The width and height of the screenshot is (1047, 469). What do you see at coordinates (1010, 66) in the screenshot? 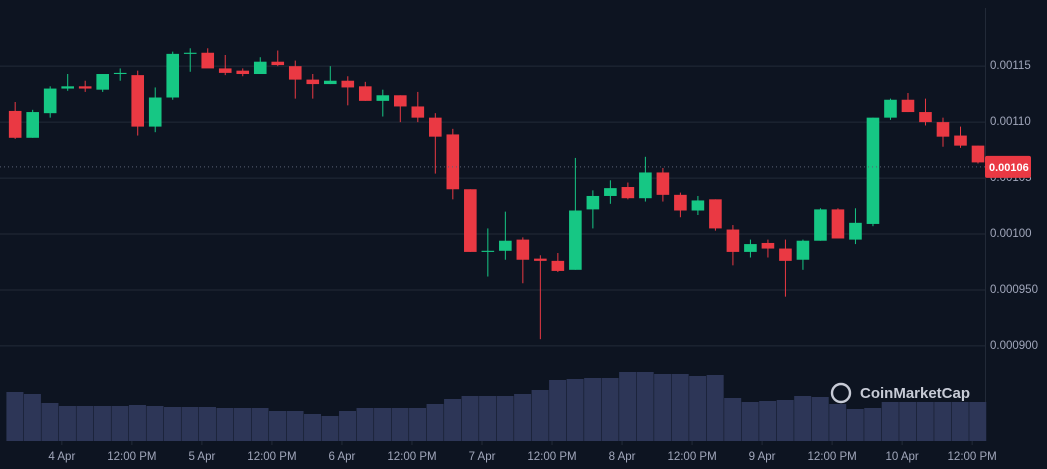
I see `y-tick-label: 0.00115` at bounding box center [1010, 66].